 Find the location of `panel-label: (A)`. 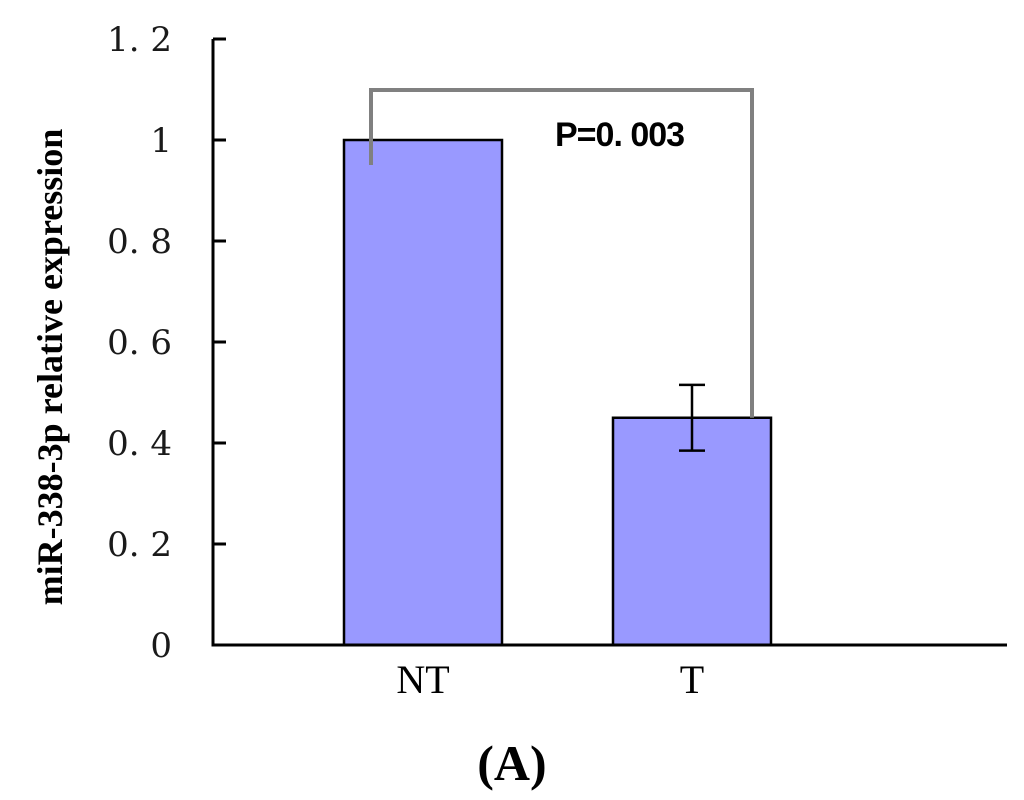

panel-label: (A) is located at coordinates (511, 763).